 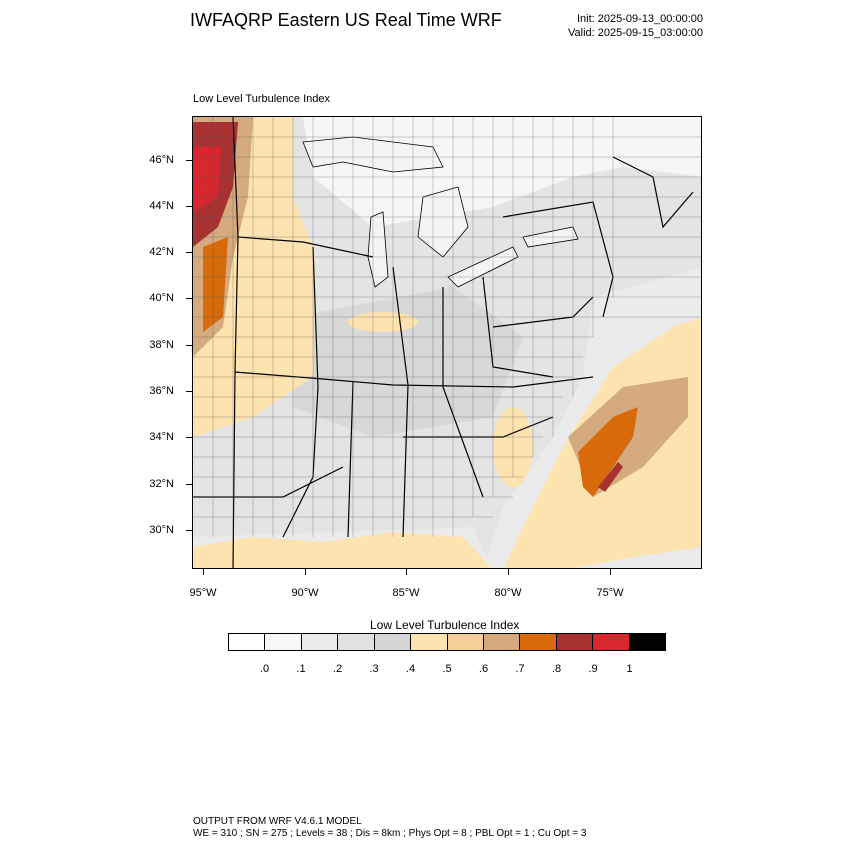 I want to click on lat-label: 40°N, so click(x=161, y=298).